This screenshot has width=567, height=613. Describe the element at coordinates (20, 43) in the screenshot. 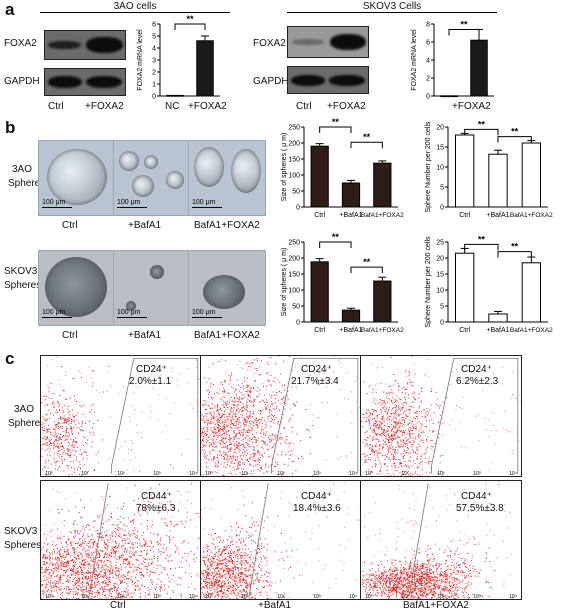

I see `foxa2-label-left: FOXA2` at that location.